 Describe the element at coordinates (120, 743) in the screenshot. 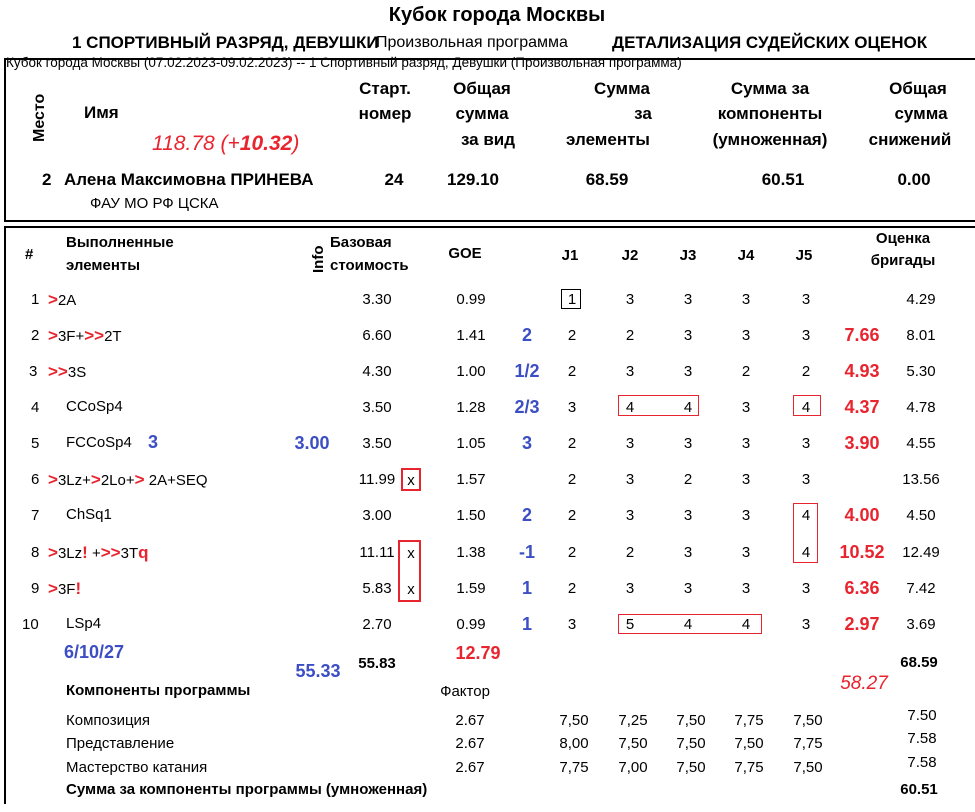

I see `component-name: Представление` at that location.